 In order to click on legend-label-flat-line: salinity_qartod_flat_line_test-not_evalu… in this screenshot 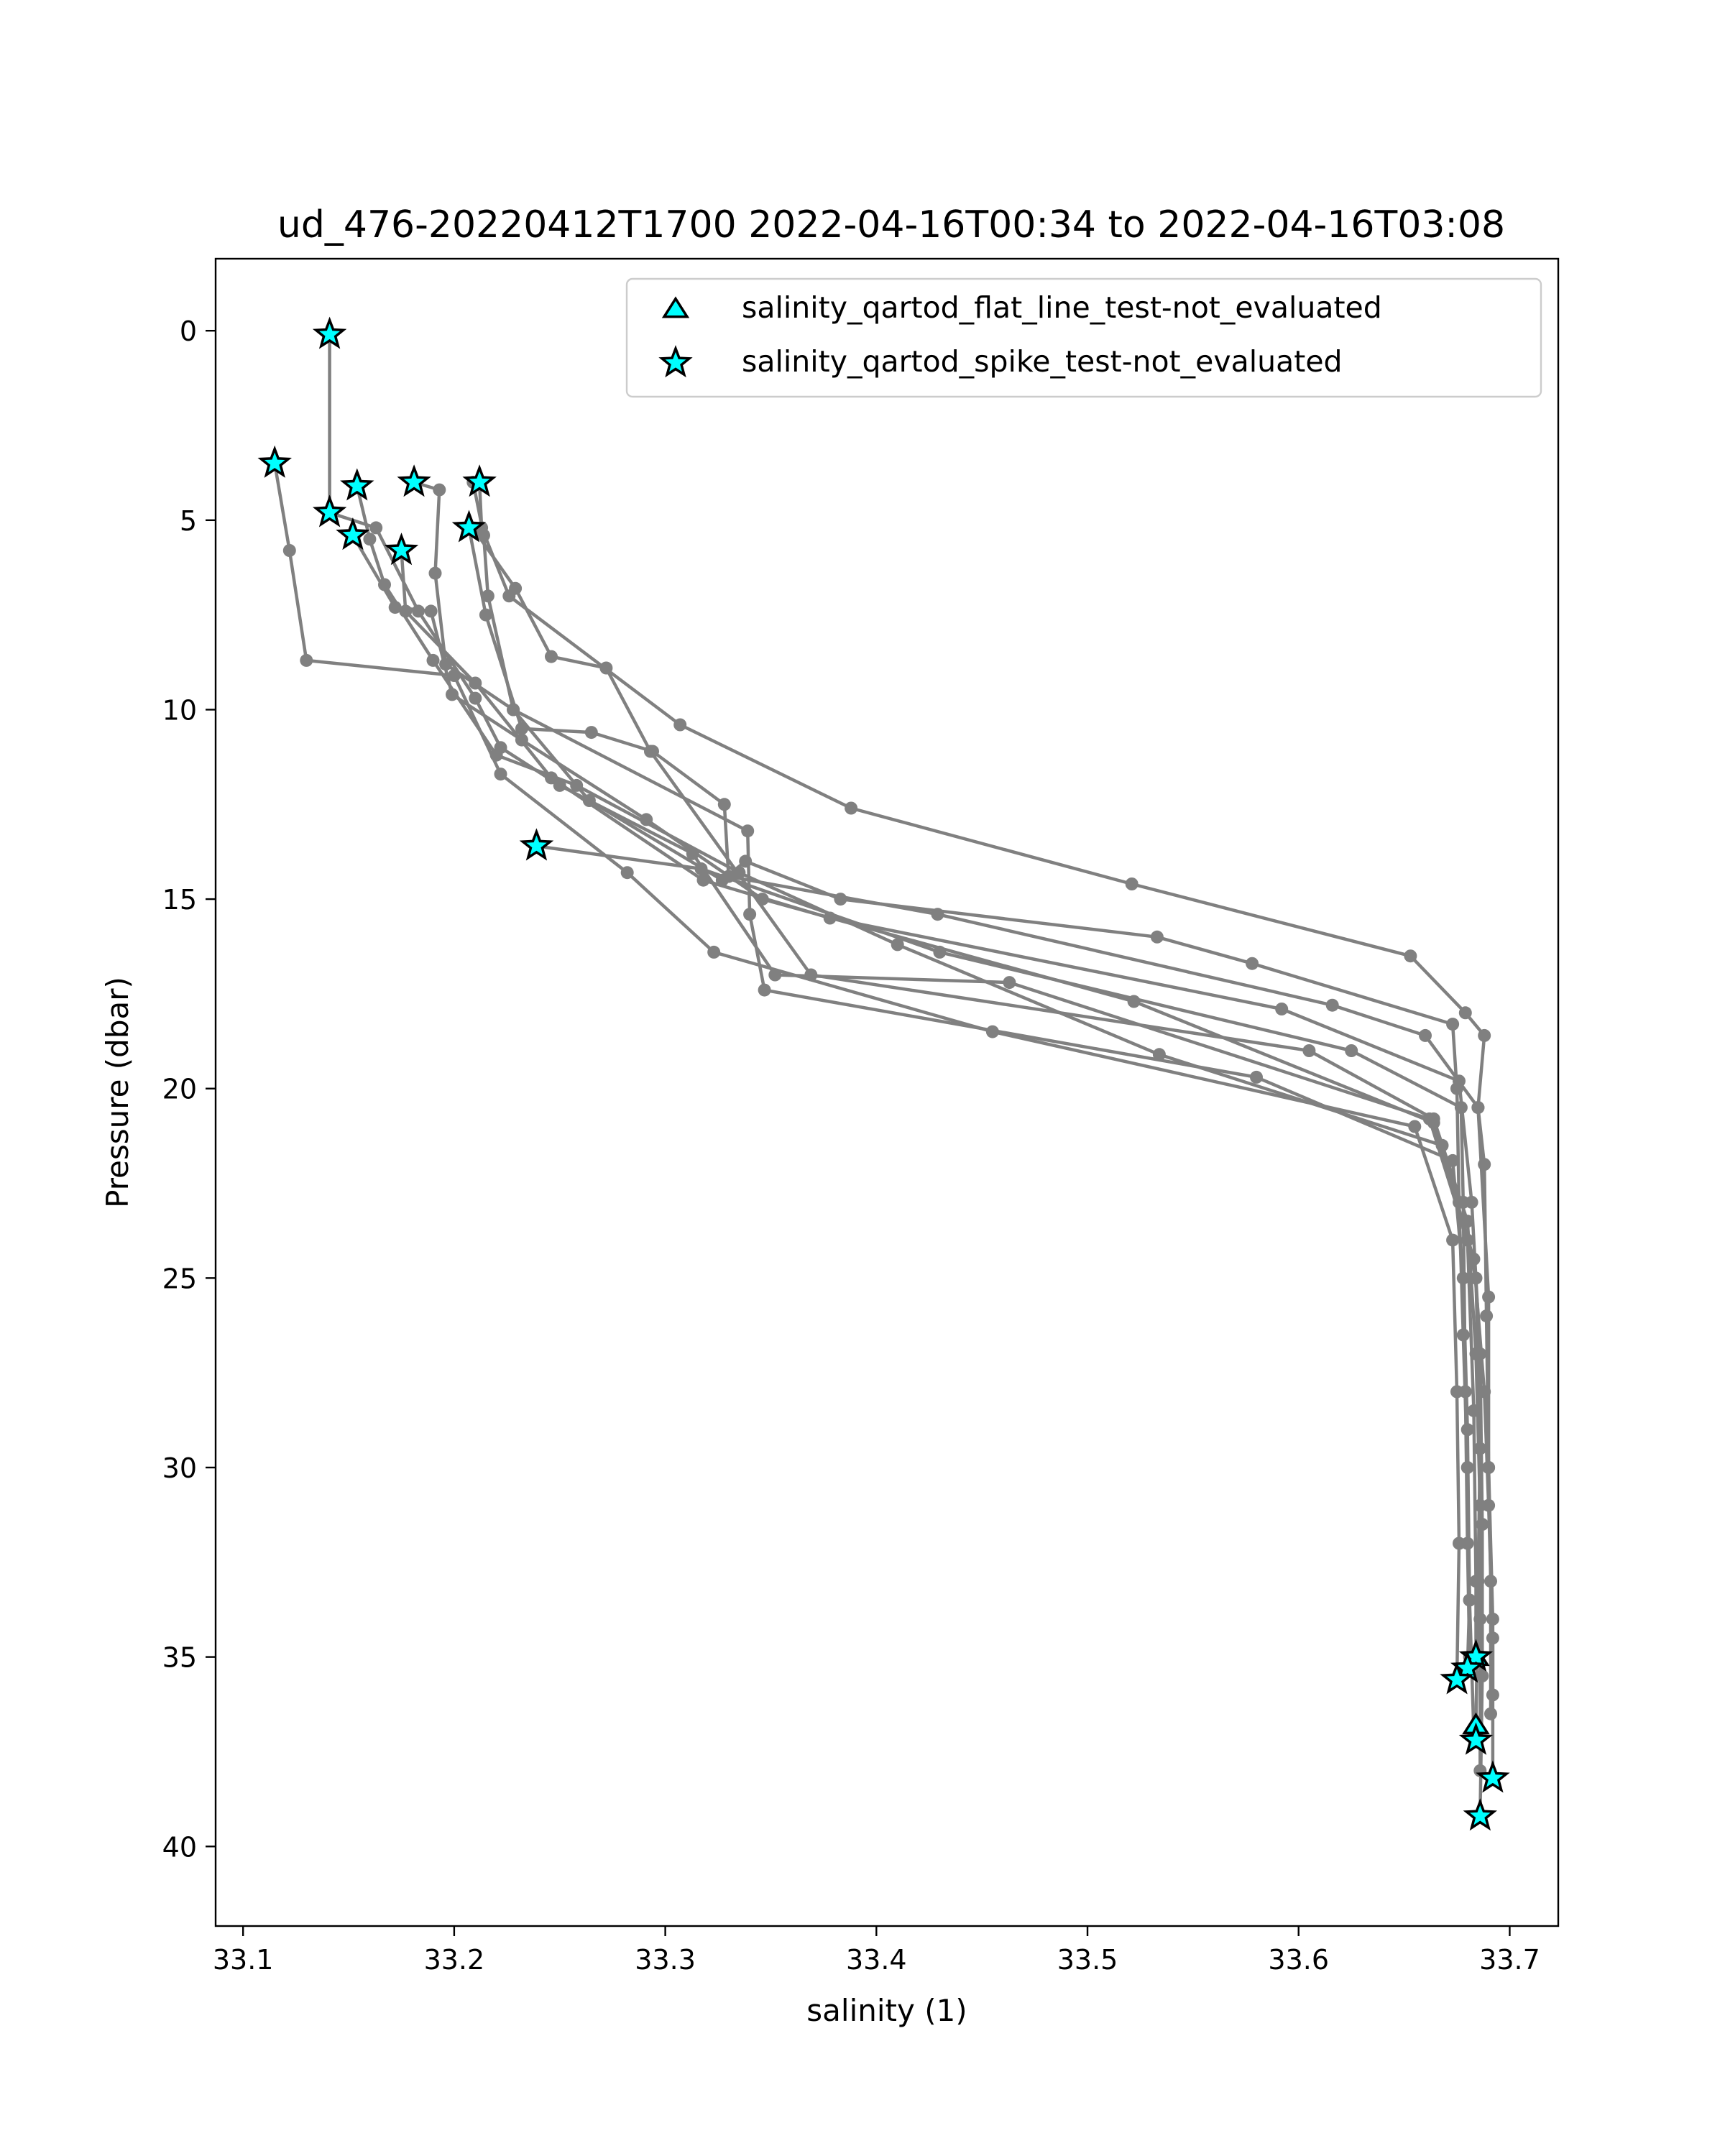, I will do `click(1062, 307)`.